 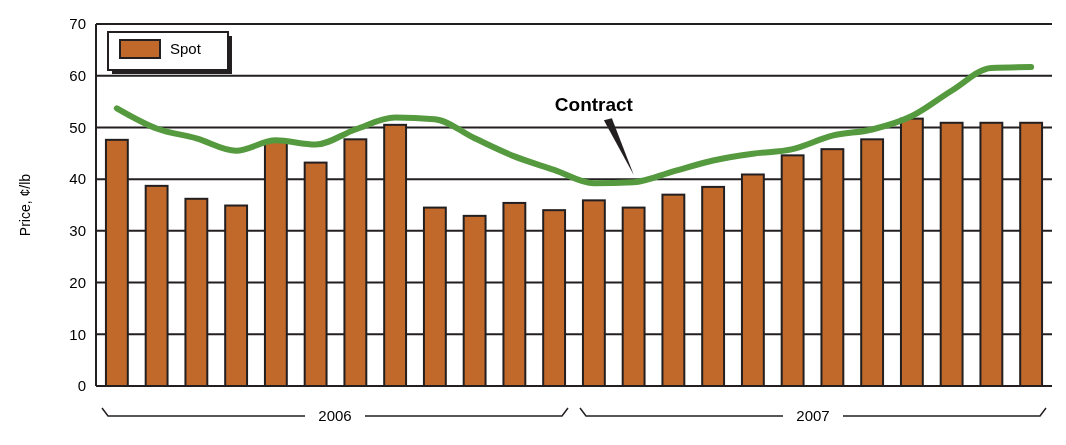 I want to click on y-tick-label: 0, so click(x=81, y=386).